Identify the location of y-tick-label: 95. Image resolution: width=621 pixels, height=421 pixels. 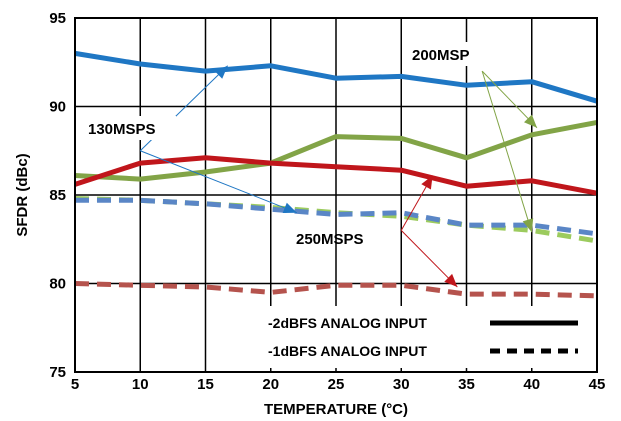
(57, 18).